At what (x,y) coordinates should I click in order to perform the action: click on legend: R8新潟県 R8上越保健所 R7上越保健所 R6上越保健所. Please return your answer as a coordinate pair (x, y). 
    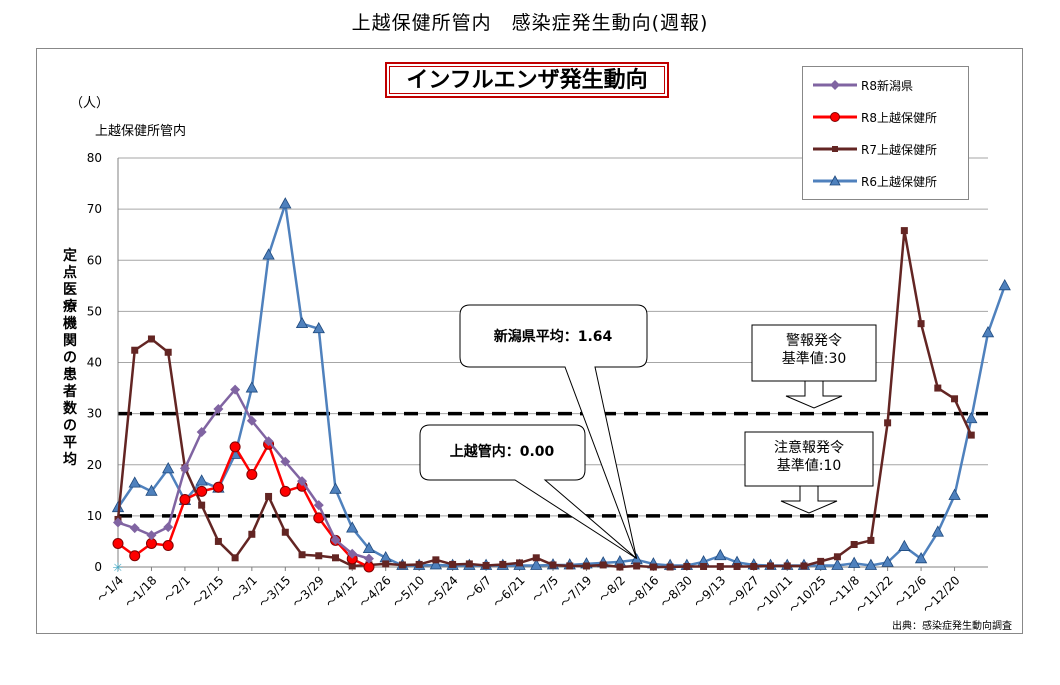
    Looking at the image, I should click on (885, 133).